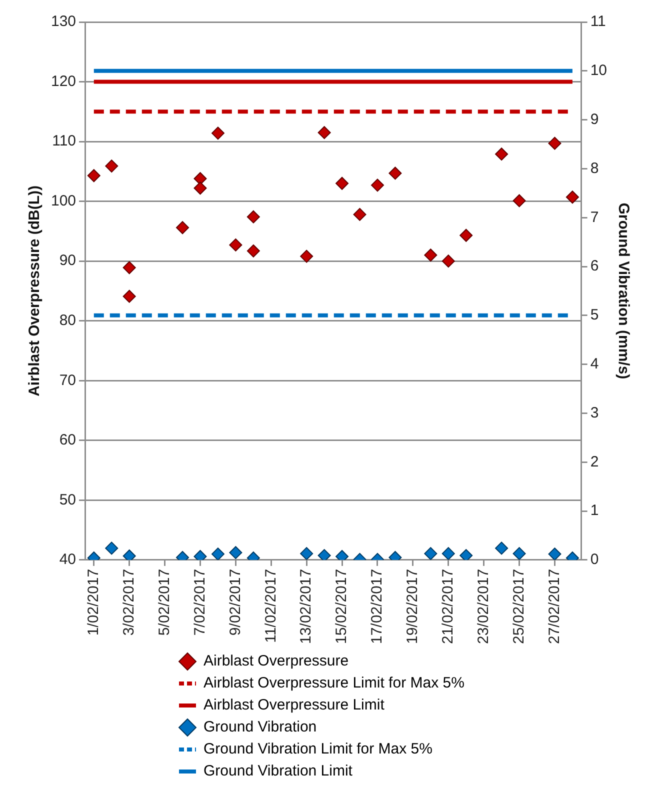  What do you see at coordinates (377, 606) in the screenshot?
I see `x-tick-label: 17/02/2017` at bounding box center [377, 606].